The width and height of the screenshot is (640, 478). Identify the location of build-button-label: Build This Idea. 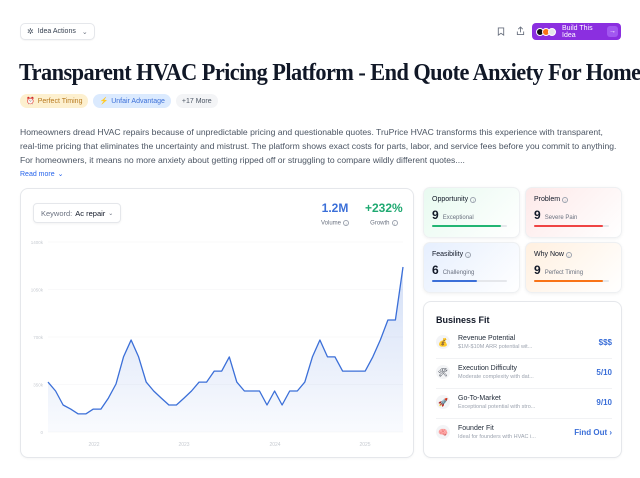
(577, 31).